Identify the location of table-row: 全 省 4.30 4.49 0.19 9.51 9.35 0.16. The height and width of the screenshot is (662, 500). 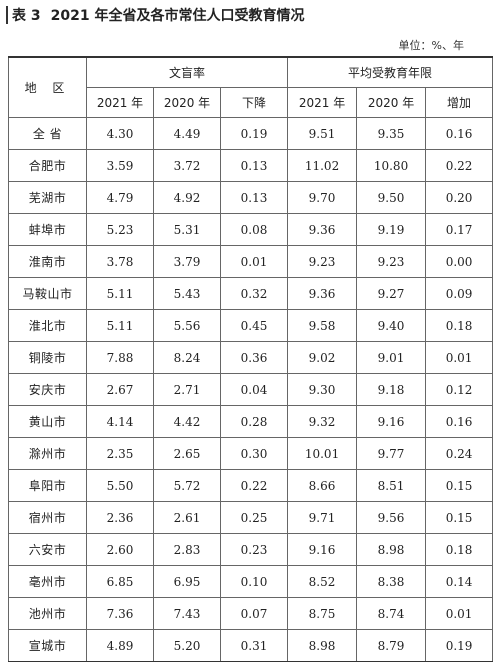
(251, 133).